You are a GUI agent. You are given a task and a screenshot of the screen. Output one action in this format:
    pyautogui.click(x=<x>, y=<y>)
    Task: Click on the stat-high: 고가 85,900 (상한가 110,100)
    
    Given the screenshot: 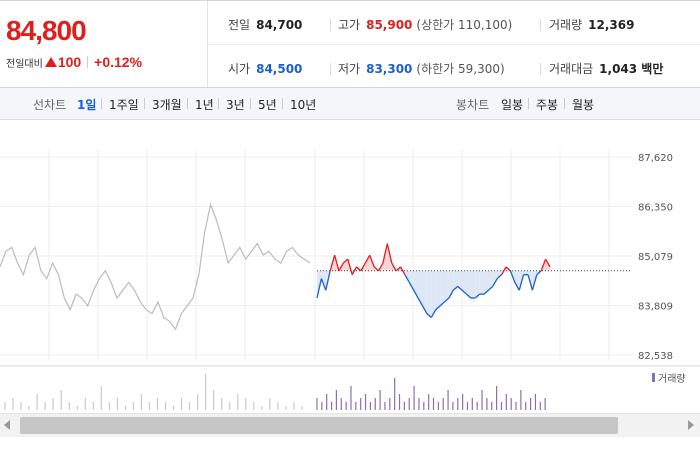 What is the action you would take?
    pyautogui.click(x=425, y=24)
    